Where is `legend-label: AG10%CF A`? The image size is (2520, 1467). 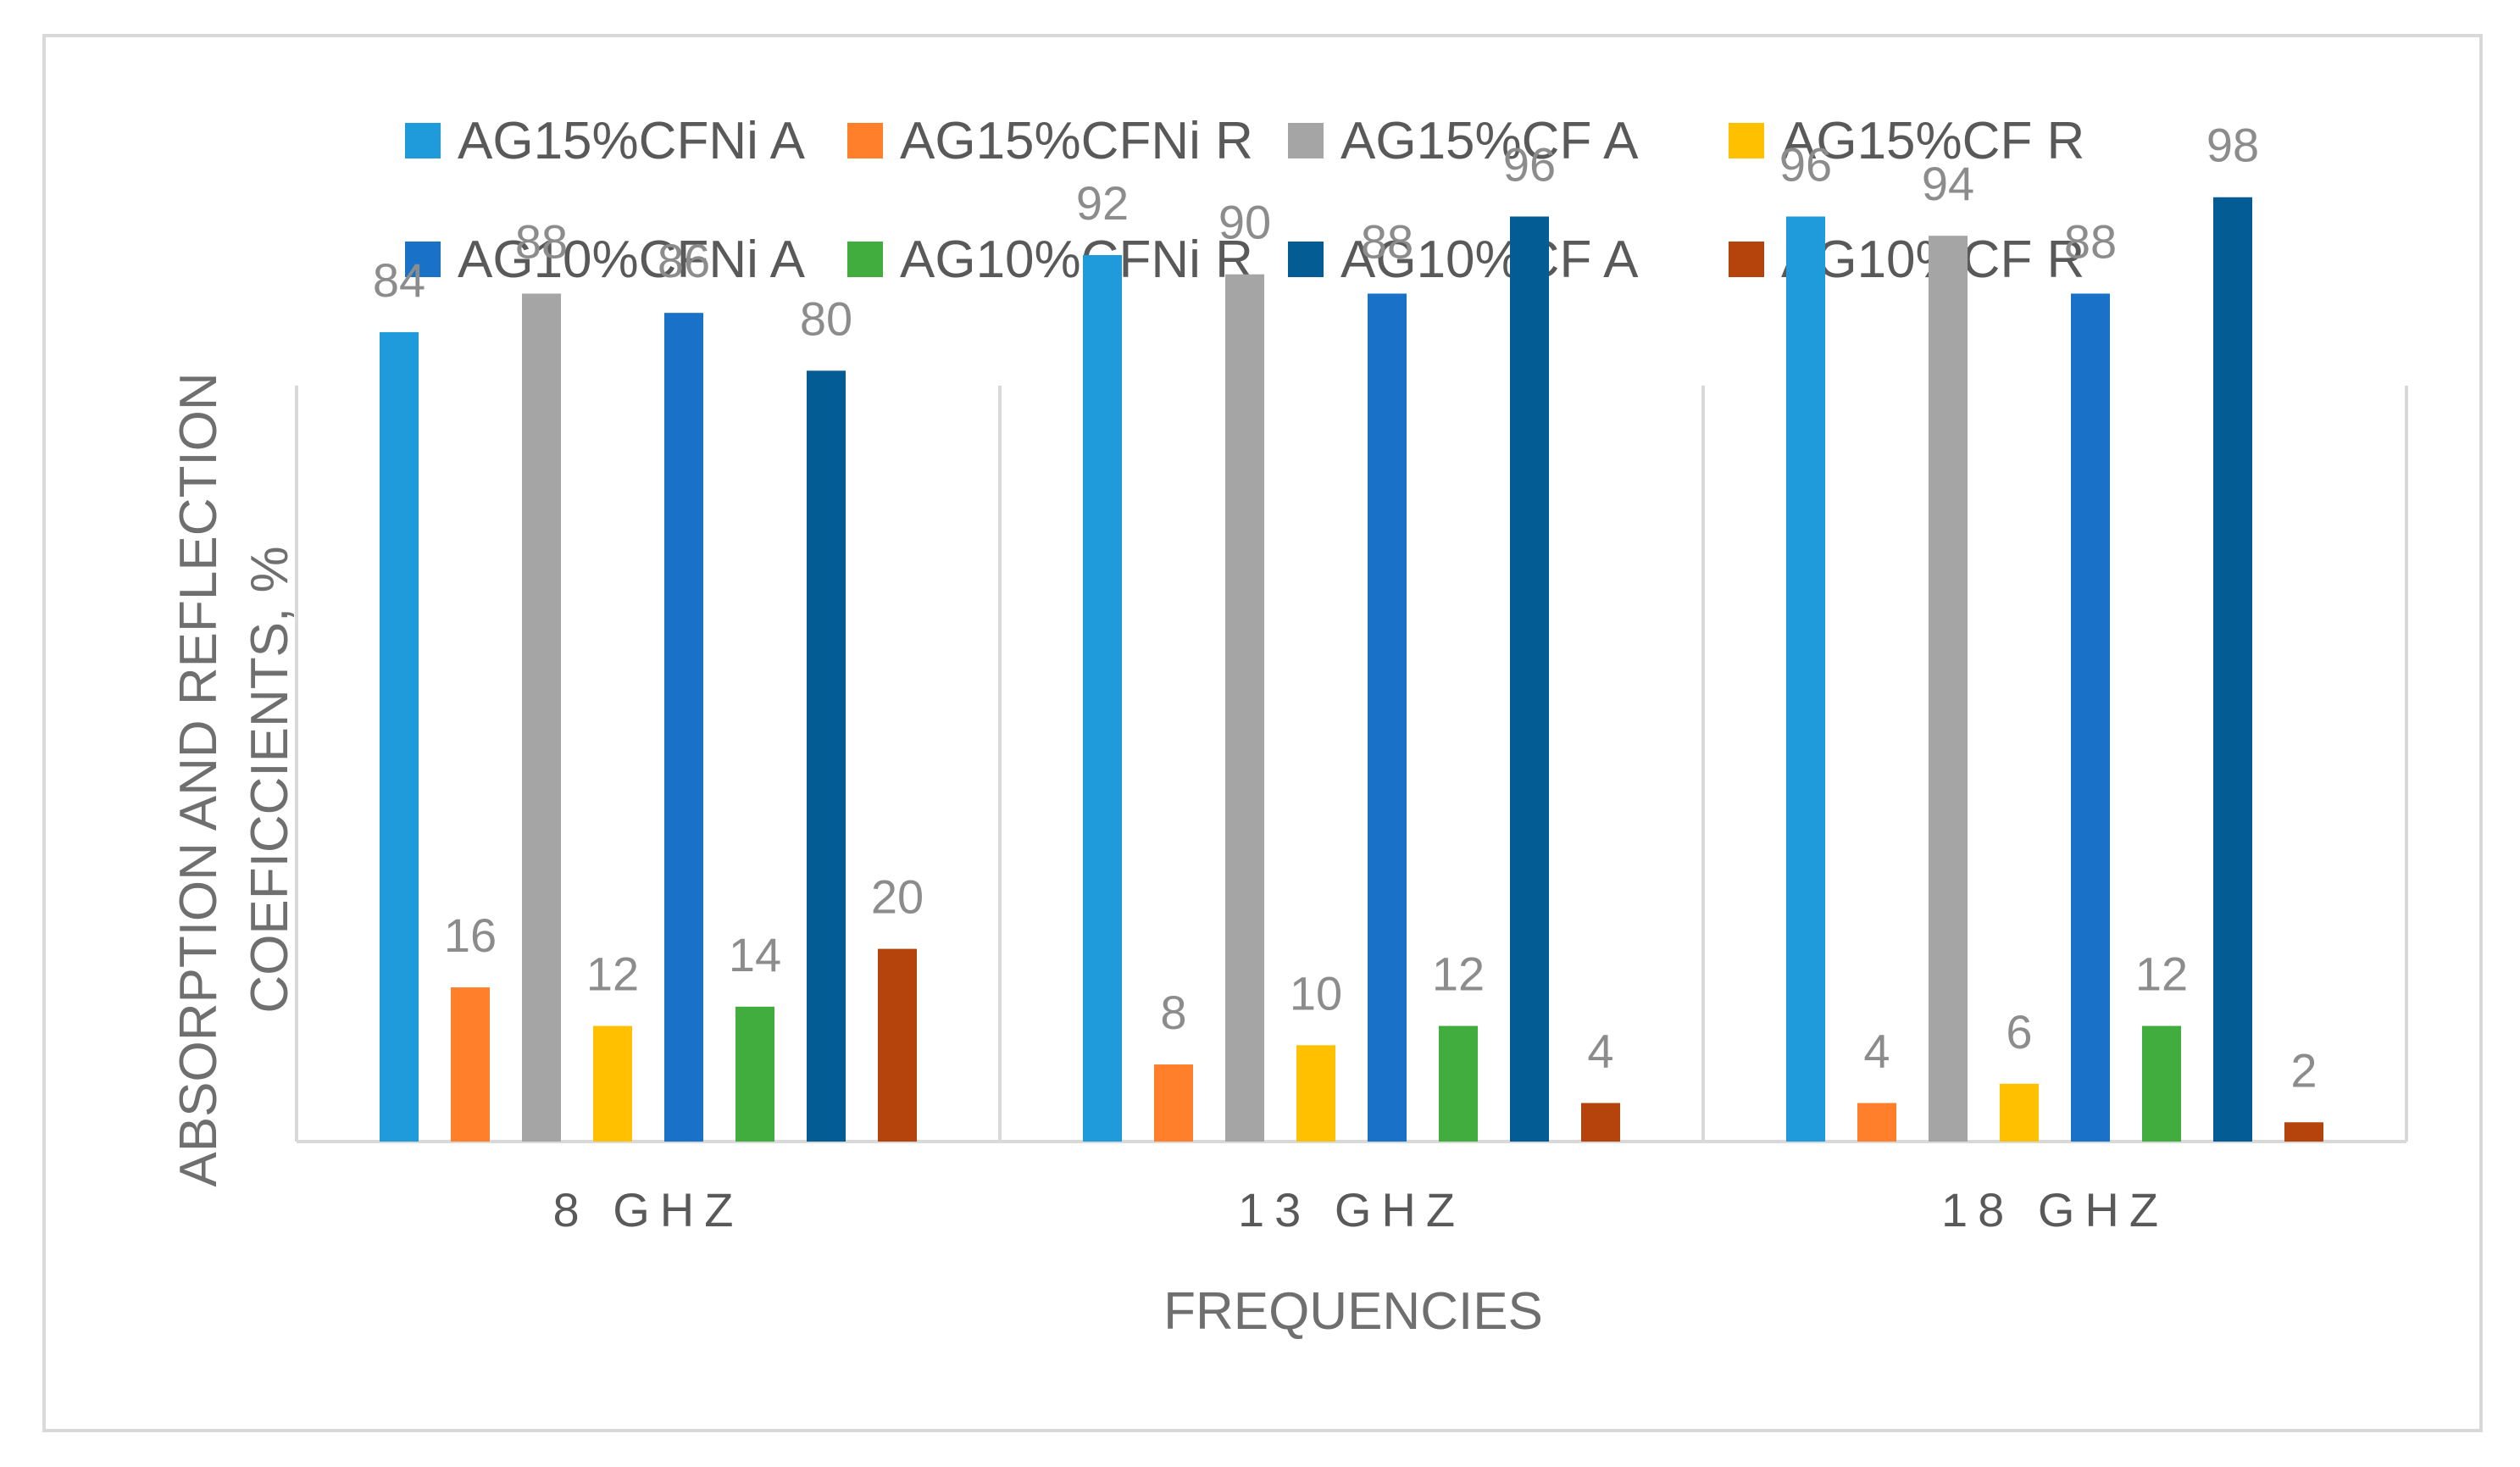 legend-label: AG10%CF A is located at coordinates (1489, 260).